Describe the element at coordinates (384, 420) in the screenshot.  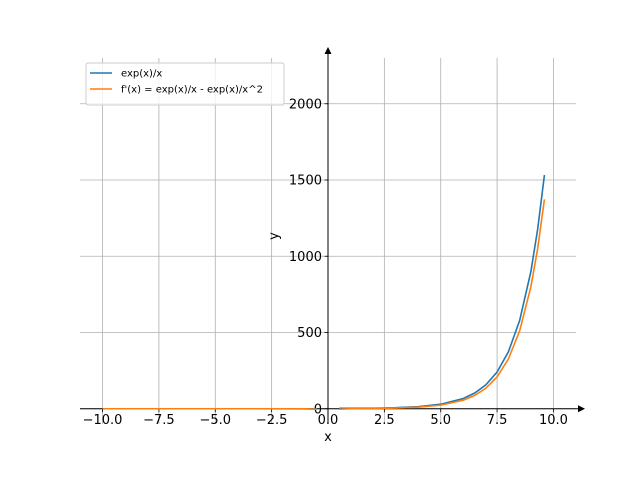
I see `x-tick-label: 2.5` at that location.